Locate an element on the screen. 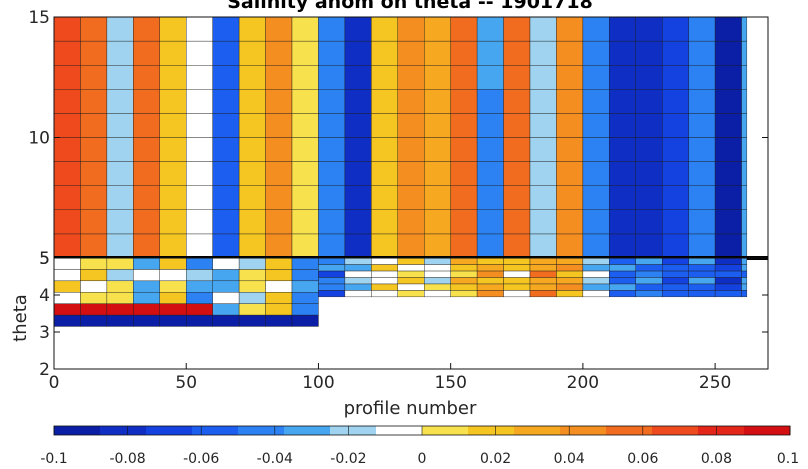 This screenshot has height=469, width=808. colorbar-segment is located at coordinates (123, 430).